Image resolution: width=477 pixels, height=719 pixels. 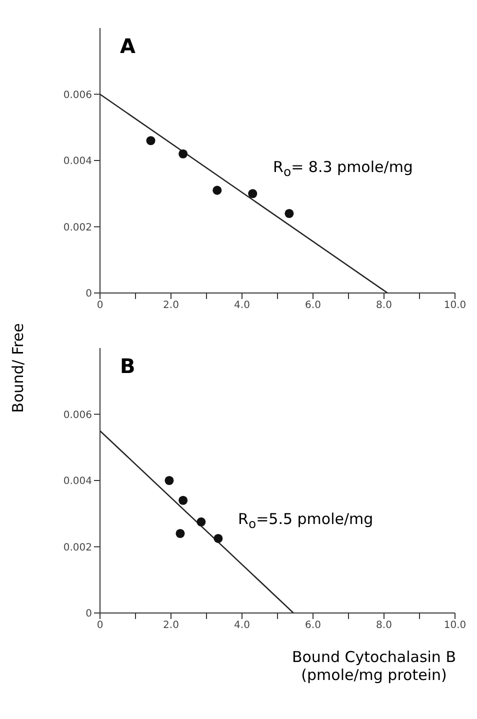 I want to click on x-axis-title: Bound Cytochalasin B (pmole/mg protein), so click(x=374, y=666).